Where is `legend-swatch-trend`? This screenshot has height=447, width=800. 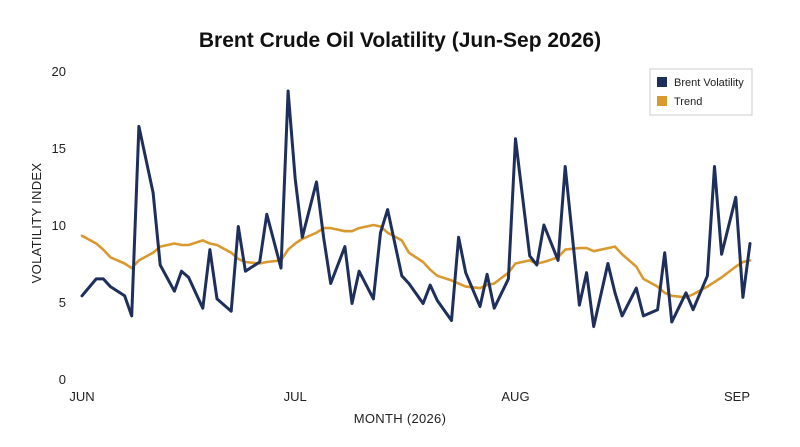
legend-swatch-trend is located at coordinates (662, 101).